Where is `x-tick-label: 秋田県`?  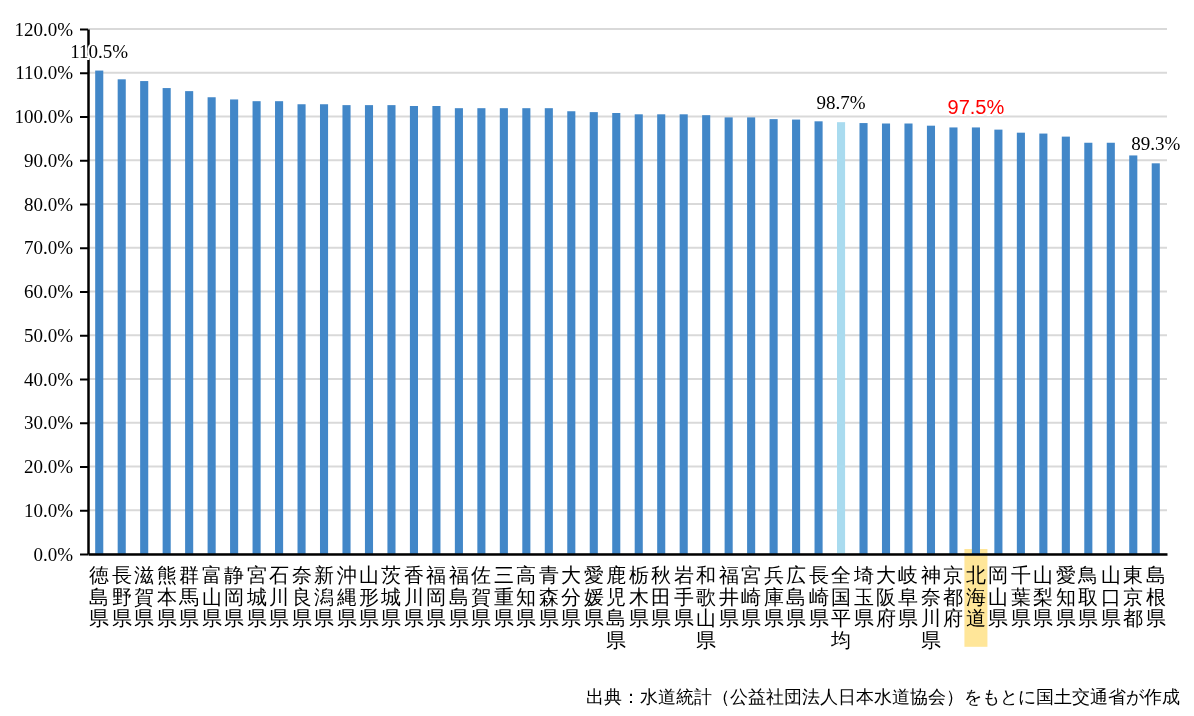
x-tick-label: 秋田県 is located at coordinates (661, 597).